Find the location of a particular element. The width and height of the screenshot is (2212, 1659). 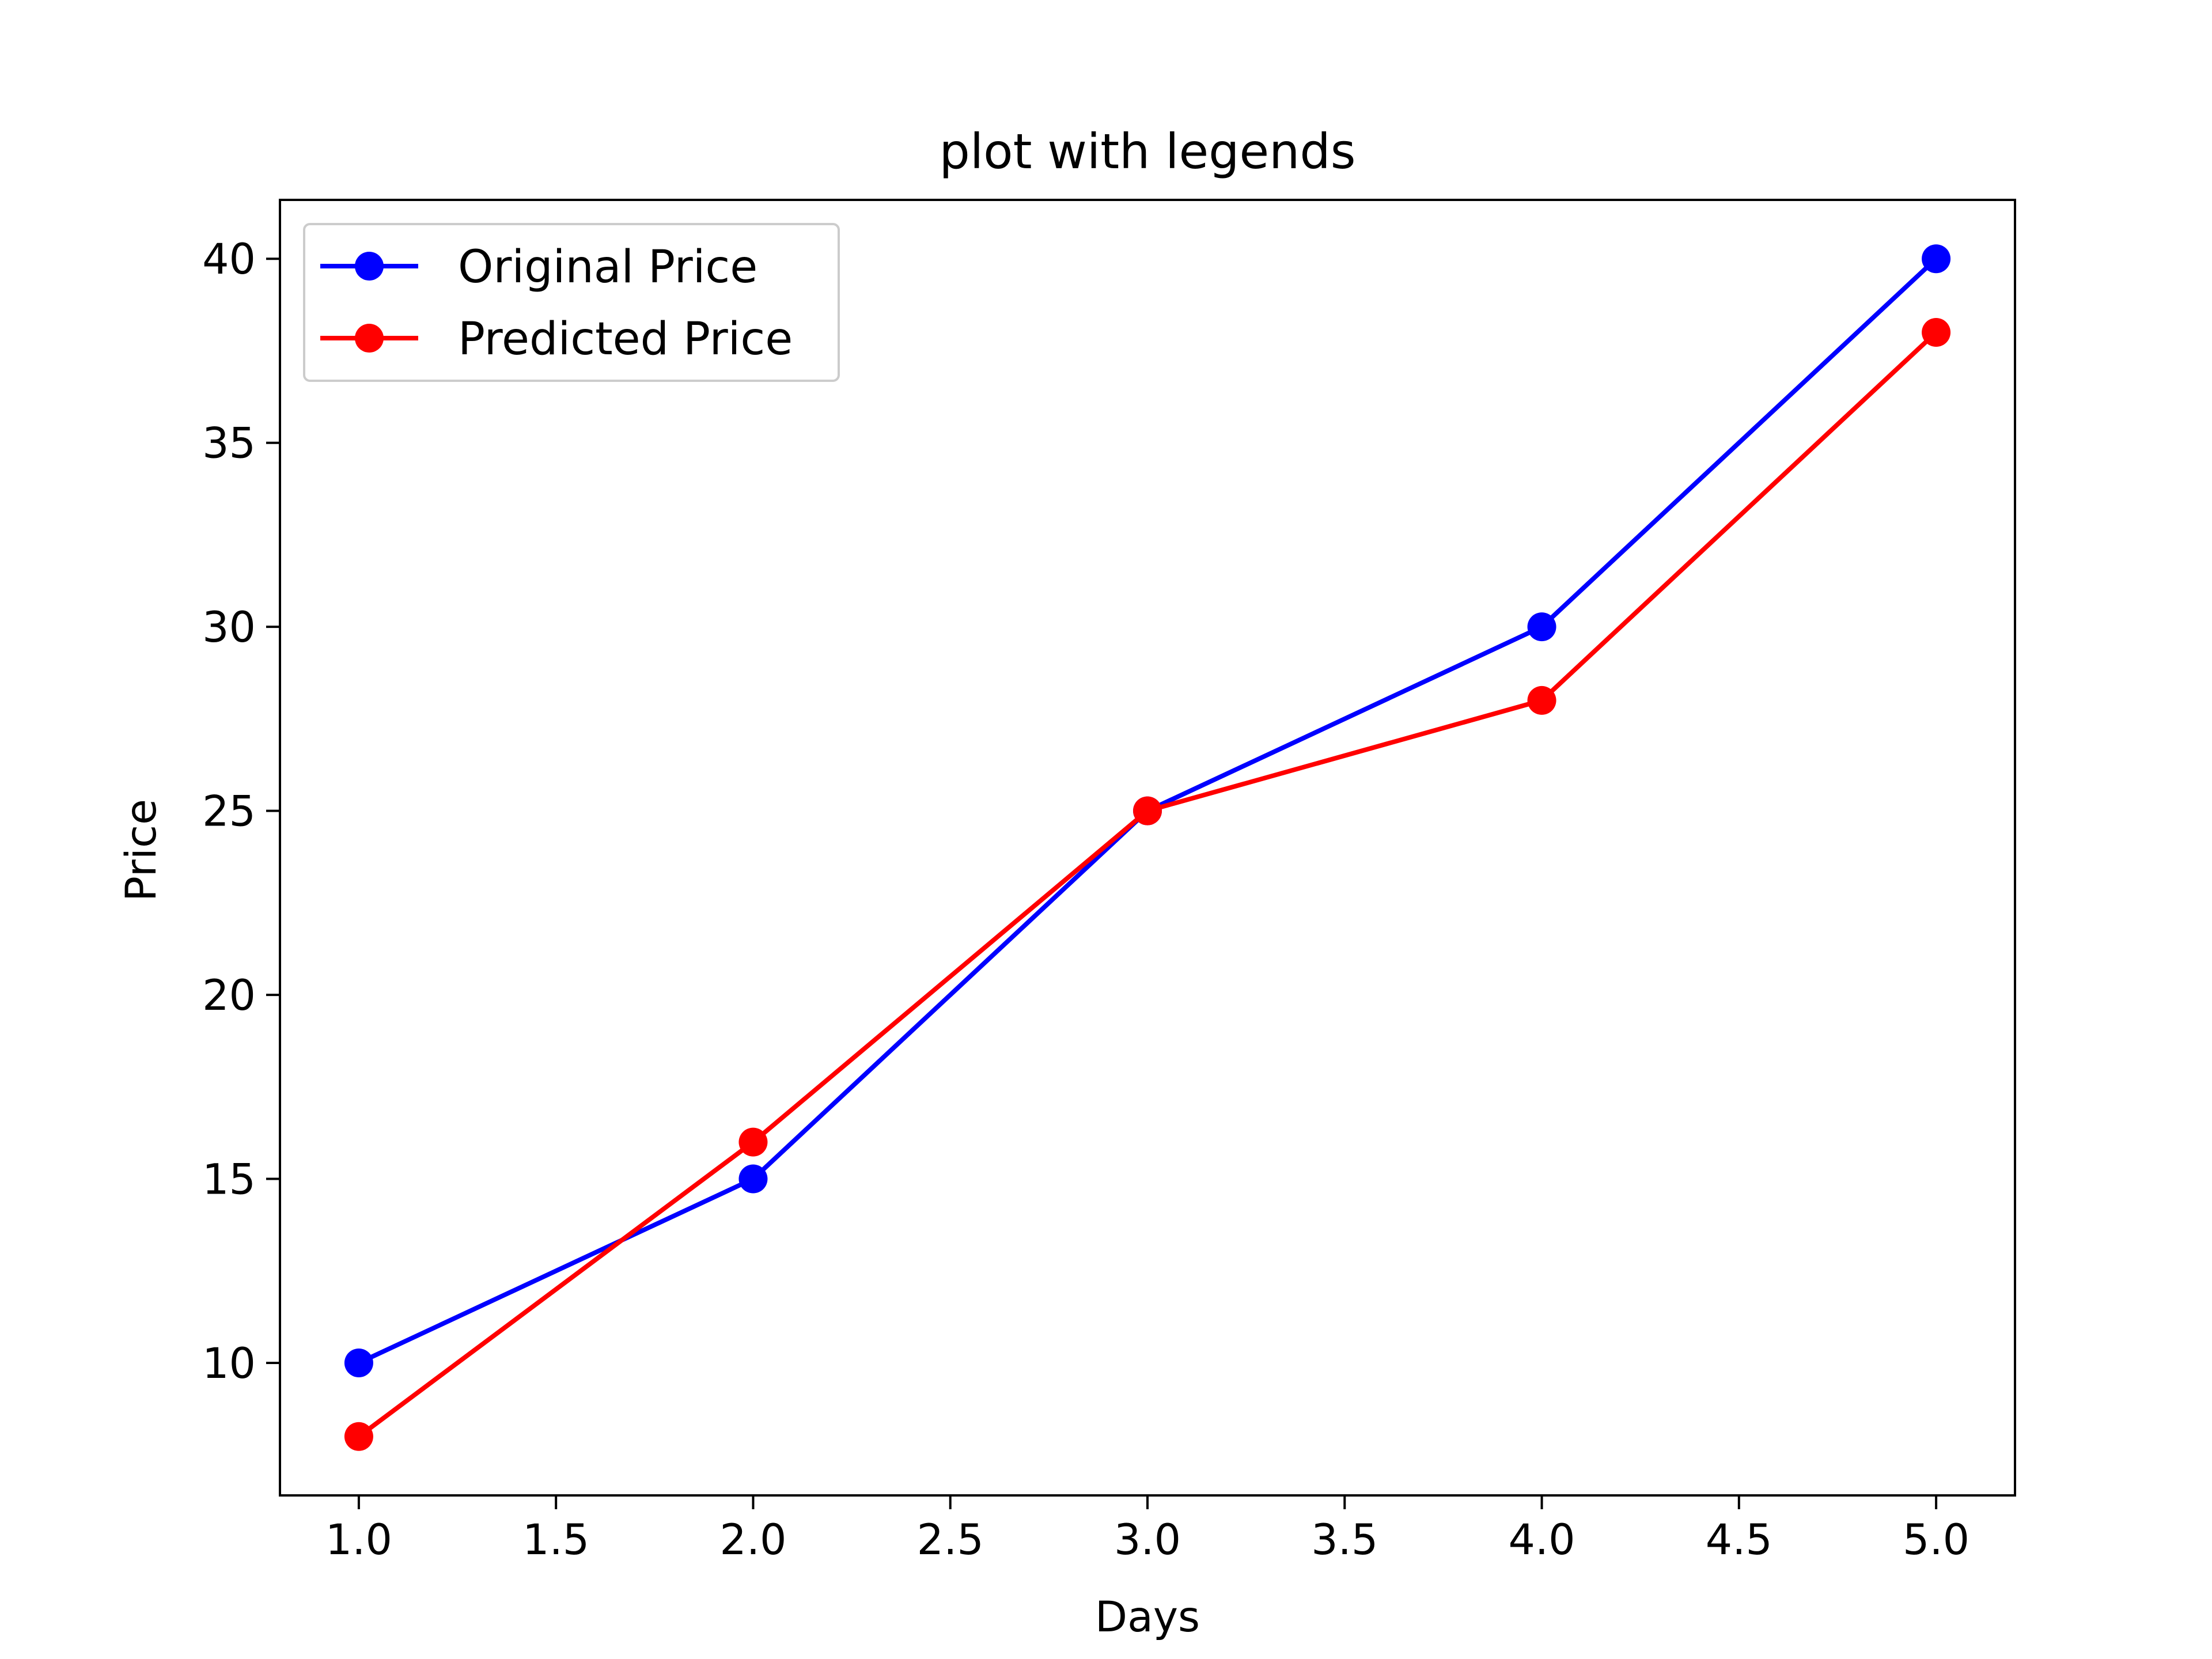

legend-entry: Original Price is located at coordinates (538, 267).